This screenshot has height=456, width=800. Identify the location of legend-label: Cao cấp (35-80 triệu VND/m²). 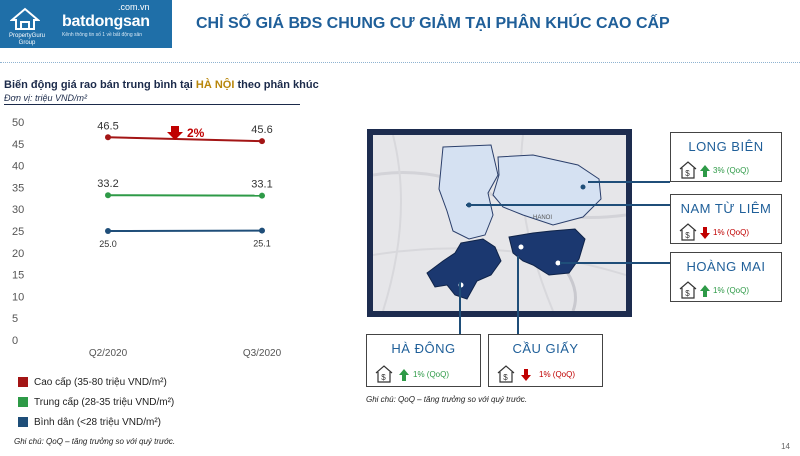
(100, 382).